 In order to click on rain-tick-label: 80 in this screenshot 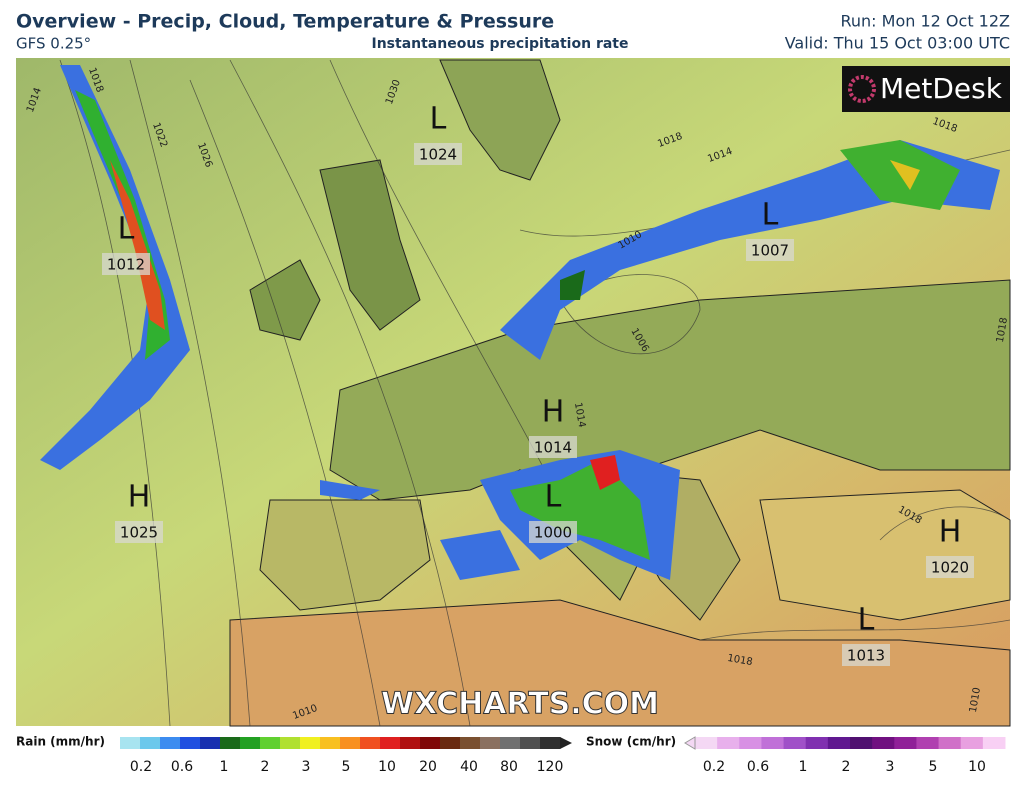, I will do `click(509, 767)`.